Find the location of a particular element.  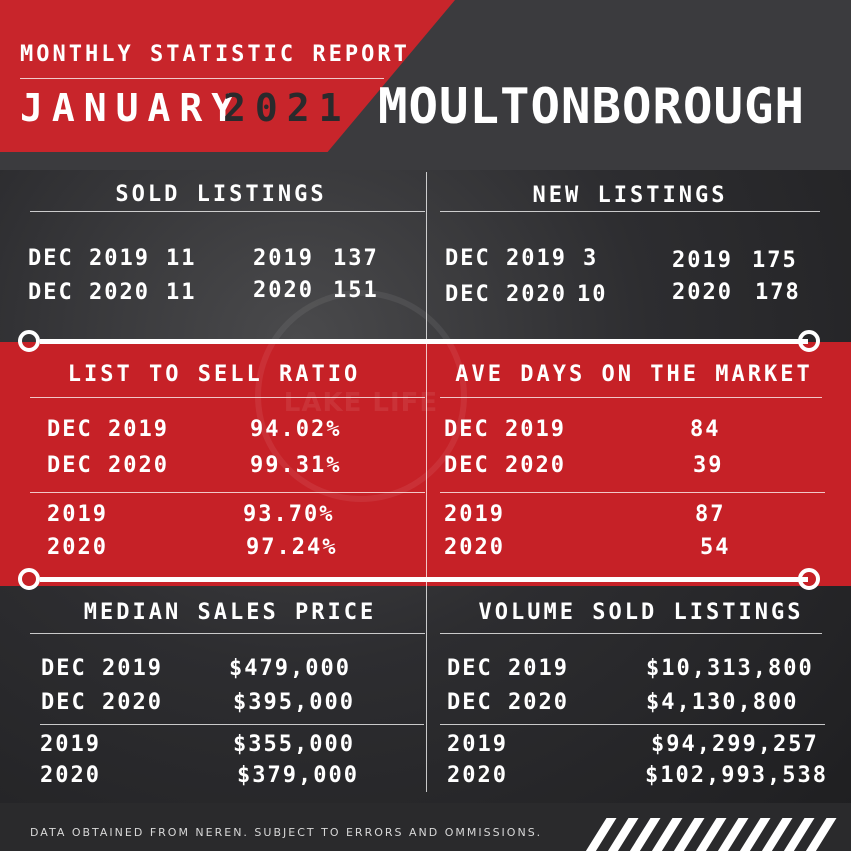

sold-listings-title: SOLD LISTINGS is located at coordinates (221, 194).